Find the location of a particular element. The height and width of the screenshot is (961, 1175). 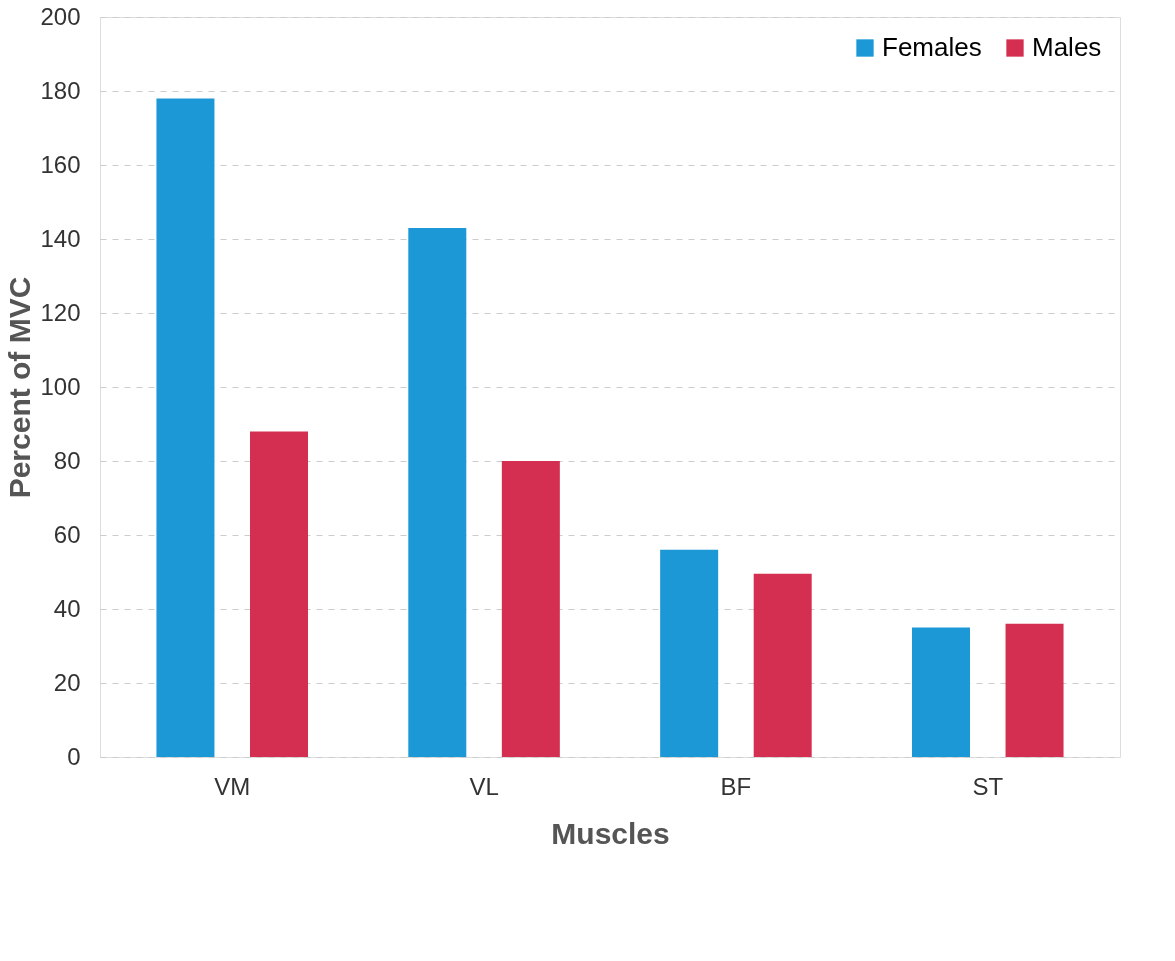

x-tick-label: ST is located at coordinates (988, 786).